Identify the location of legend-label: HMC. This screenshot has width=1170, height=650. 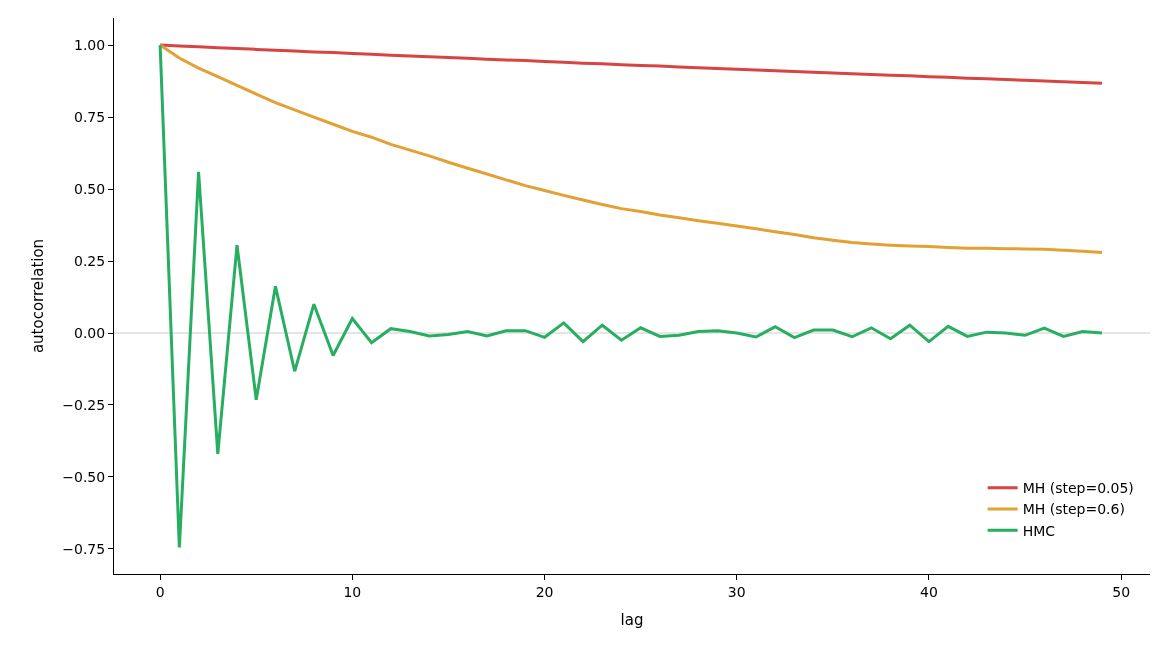
(1039, 530).